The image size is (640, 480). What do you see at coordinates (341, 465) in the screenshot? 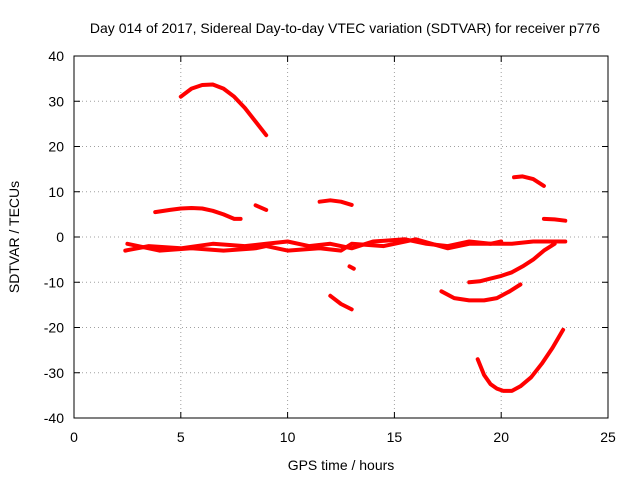
I see `x-axis-label: GPS time / hours` at bounding box center [341, 465].